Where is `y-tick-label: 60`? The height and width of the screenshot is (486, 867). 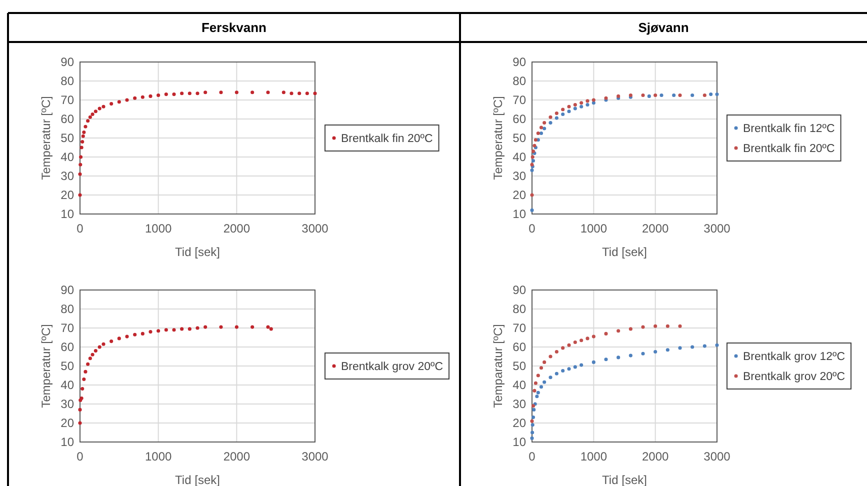
y-tick-label: 60 is located at coordinates (519, 347).